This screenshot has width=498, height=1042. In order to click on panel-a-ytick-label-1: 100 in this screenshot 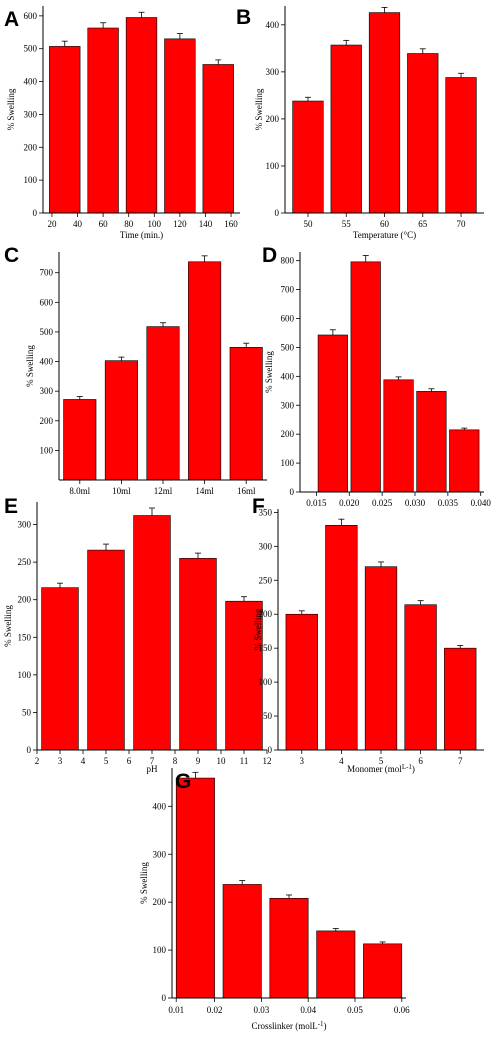, I will do `click(31, 180)`.